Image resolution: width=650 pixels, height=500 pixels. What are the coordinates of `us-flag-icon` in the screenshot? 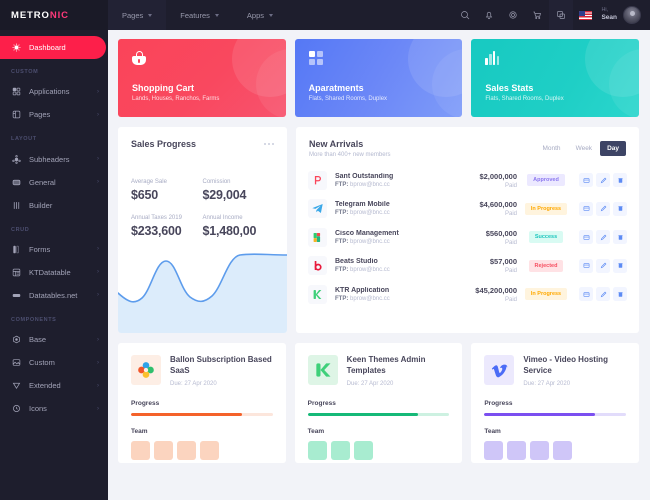 It's located at (585, 15).